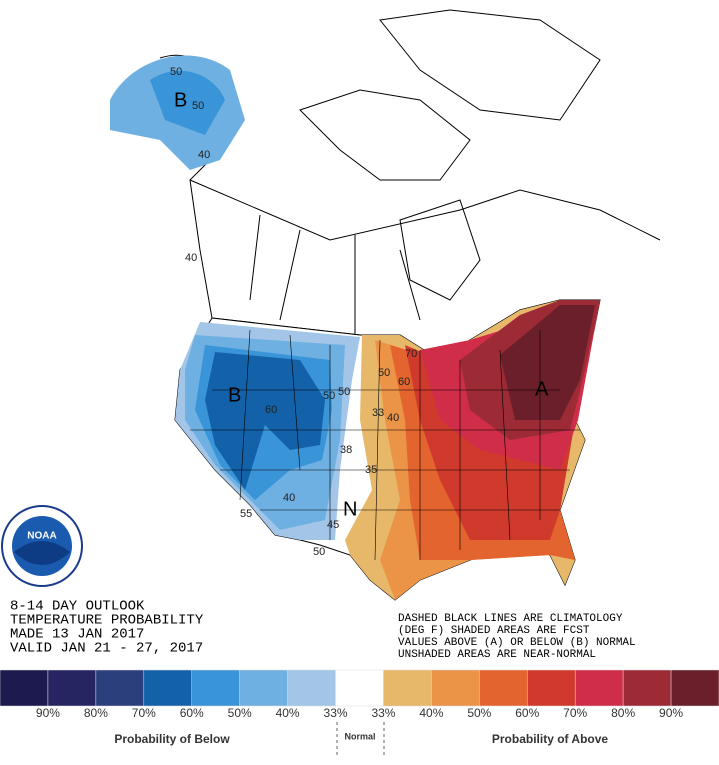  What do you see at coordinates (494, 631) in the screenshot?
I see `note-line: (DEG F) SHADED AREAS ARE FCST` at bounding box center [494, 631].